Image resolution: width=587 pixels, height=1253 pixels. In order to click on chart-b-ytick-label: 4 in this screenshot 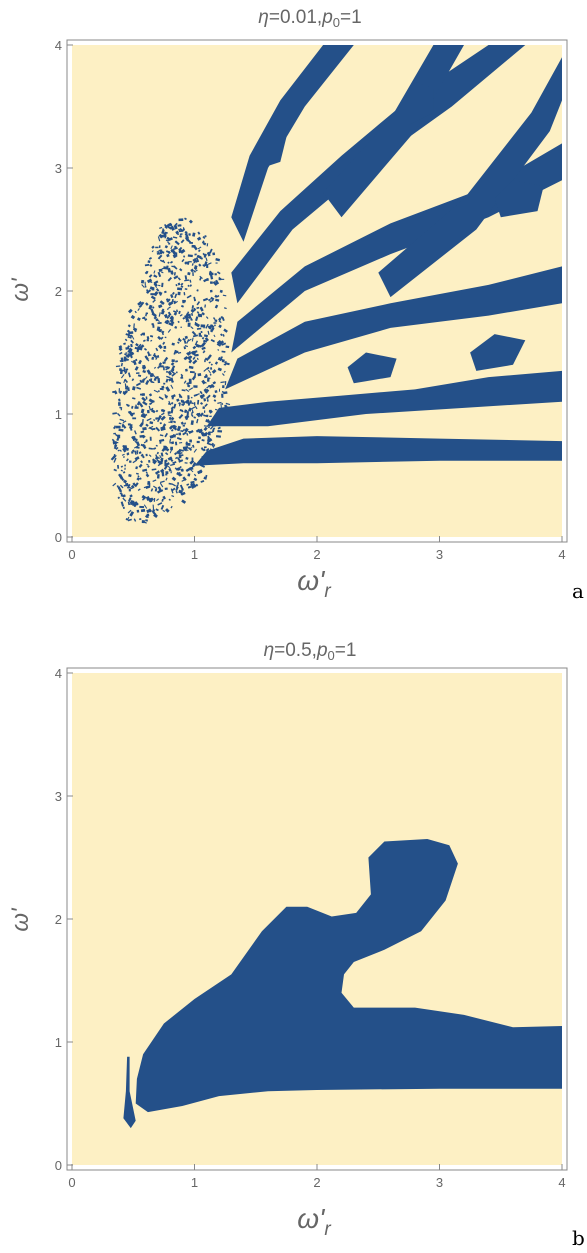, I will do `click(58, 673)`.